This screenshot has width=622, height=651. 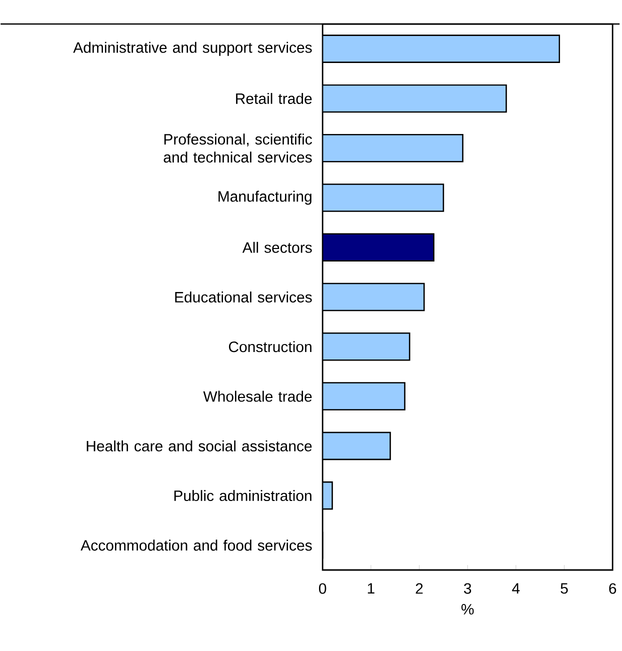 What do you see at coordinates (270, 346) in the screenshot?
I see `y-tick-label: Construction` at bounding box center [270, 346].